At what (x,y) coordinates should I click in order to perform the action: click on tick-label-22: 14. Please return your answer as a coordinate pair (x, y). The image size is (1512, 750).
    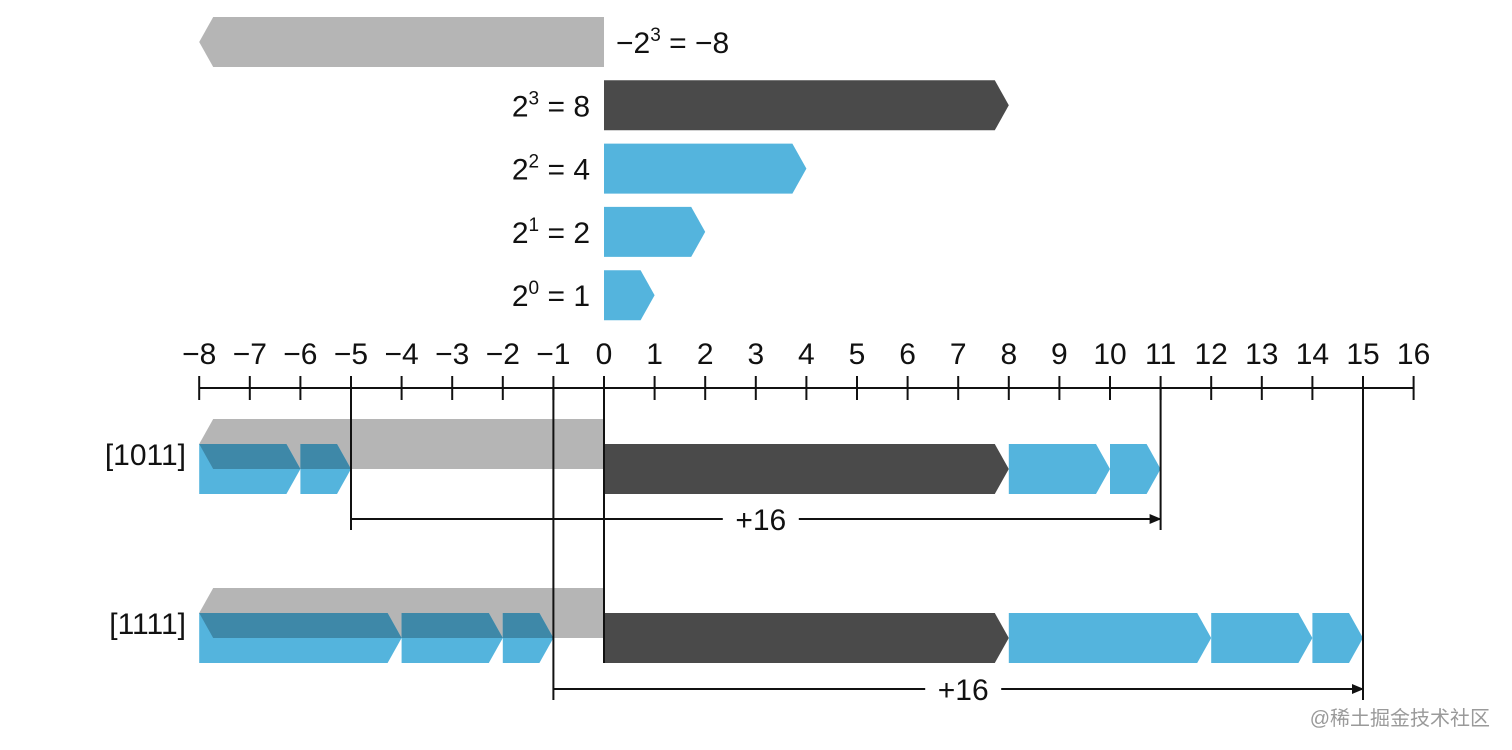
    Looking at the image, I should click on (1312, 354).